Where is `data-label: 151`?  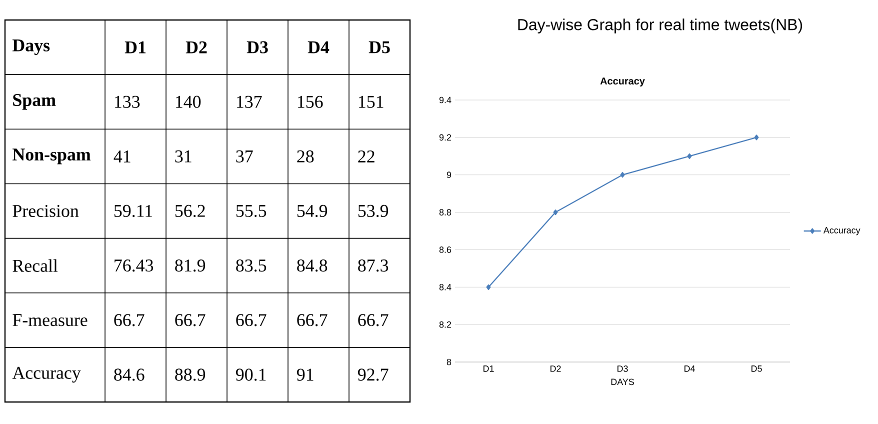 data-label: 151 is located at coordinates (371, 102).